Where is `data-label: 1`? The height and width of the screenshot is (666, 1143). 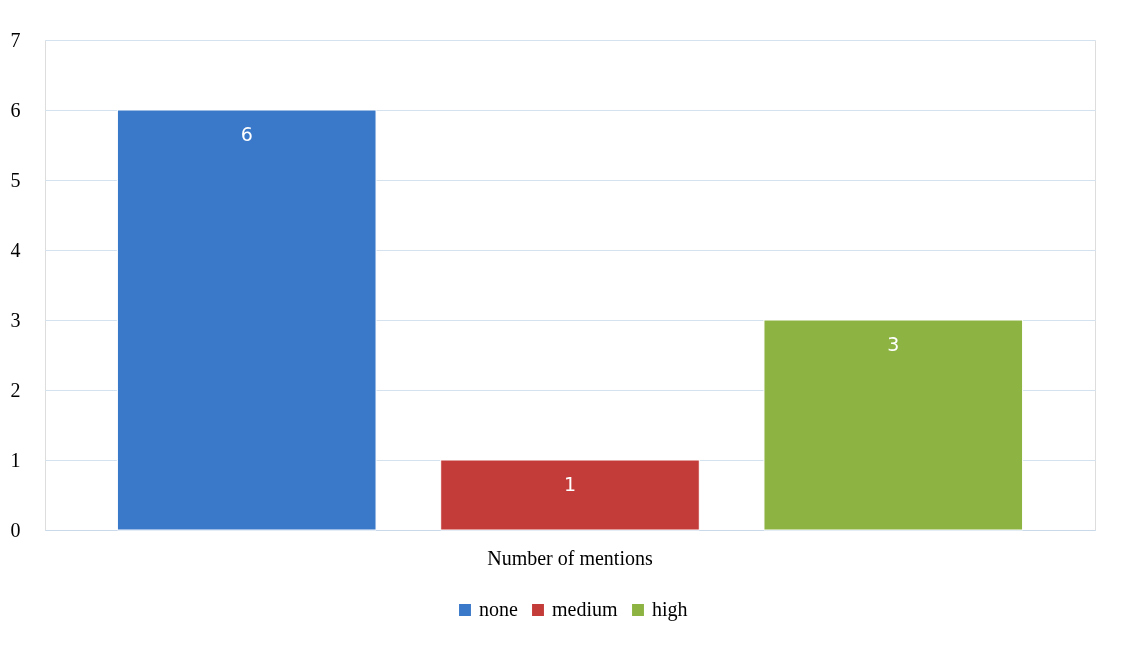 data-label: 1 is located at coordinates (570, 484).